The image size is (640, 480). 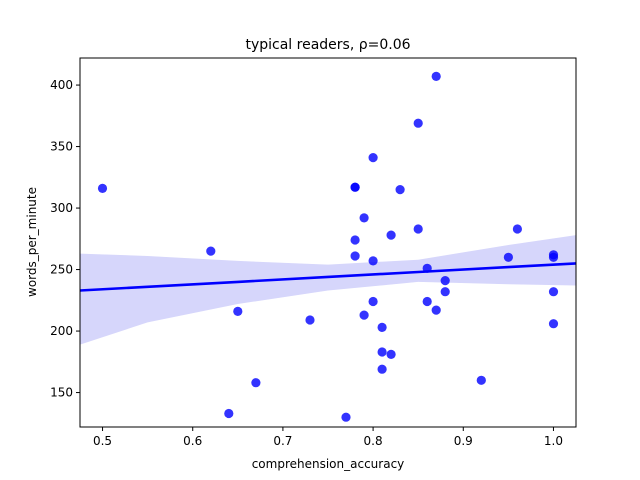 I want to click on y-tick-label: 300, so click(x=61, y=208).